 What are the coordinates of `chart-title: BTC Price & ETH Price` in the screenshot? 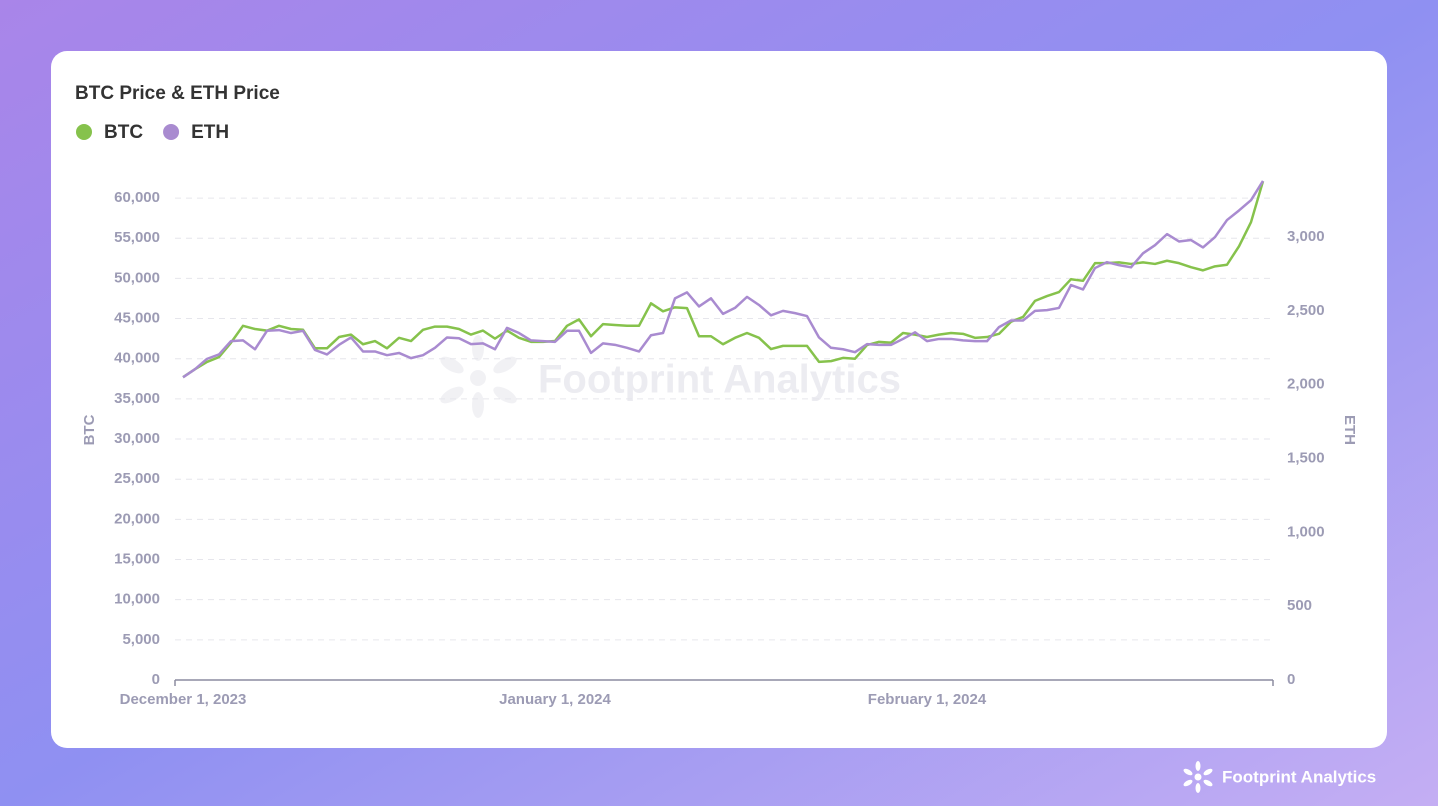 It's located at (177, 93).